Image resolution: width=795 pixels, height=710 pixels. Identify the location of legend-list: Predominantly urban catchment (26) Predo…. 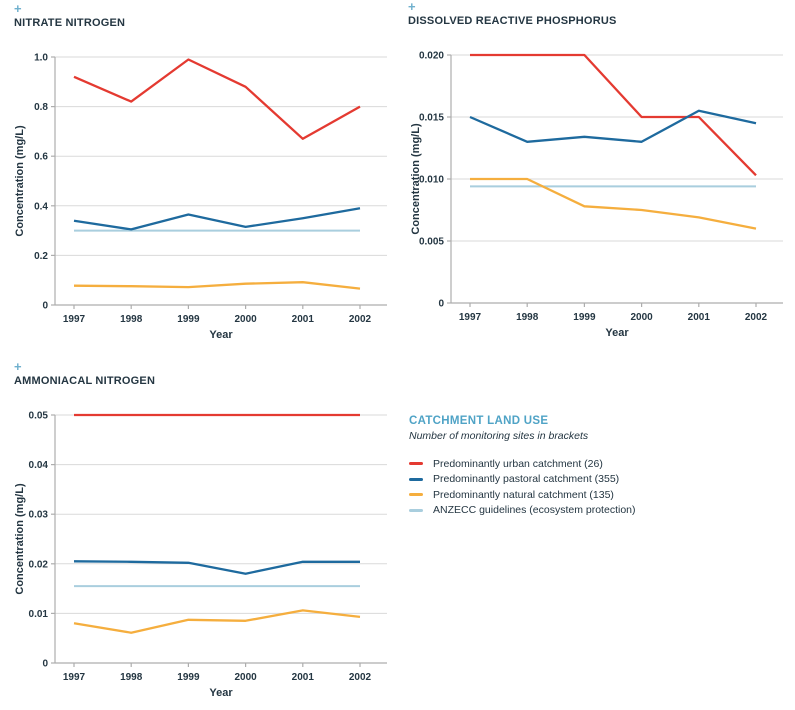
(574, 487).